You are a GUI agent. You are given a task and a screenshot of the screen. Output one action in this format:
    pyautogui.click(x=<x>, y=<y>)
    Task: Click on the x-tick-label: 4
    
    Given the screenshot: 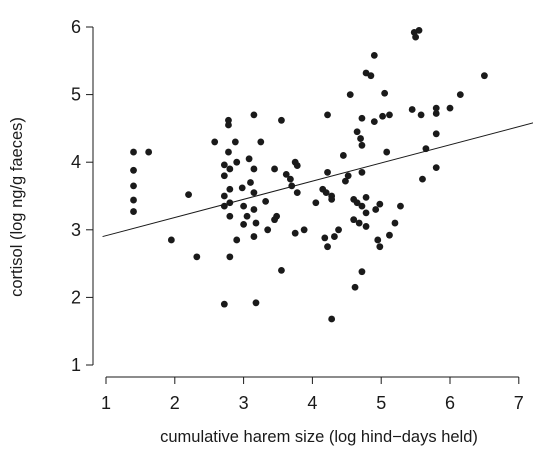 What is the action you would take?
    pyautogui.click(x=312, y=403)
    